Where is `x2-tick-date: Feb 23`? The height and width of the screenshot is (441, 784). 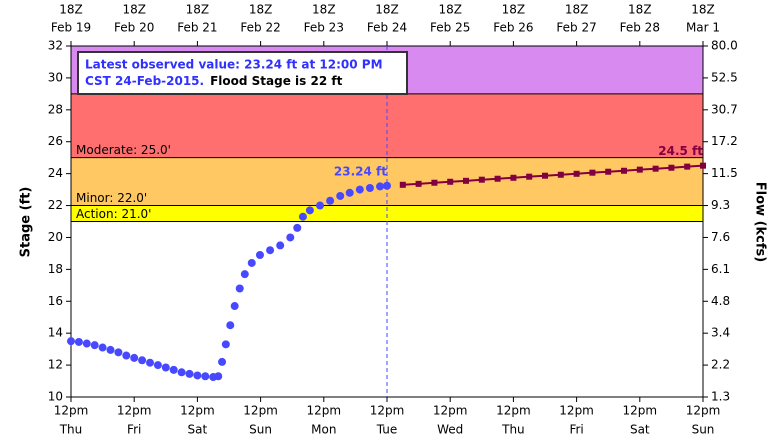 x2-tick-date: Feb 23 is located at coordinates (324, 28).